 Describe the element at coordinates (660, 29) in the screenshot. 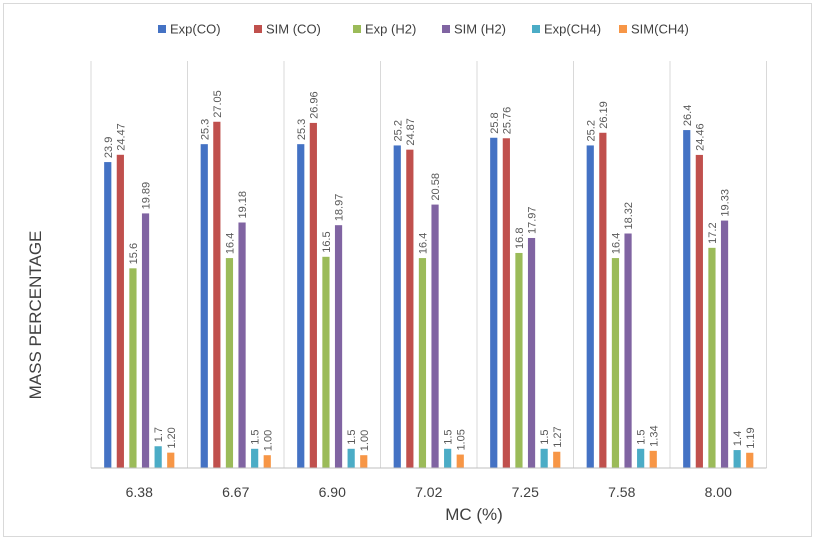

I see `legend-label: SIM(CH4)` at that location.